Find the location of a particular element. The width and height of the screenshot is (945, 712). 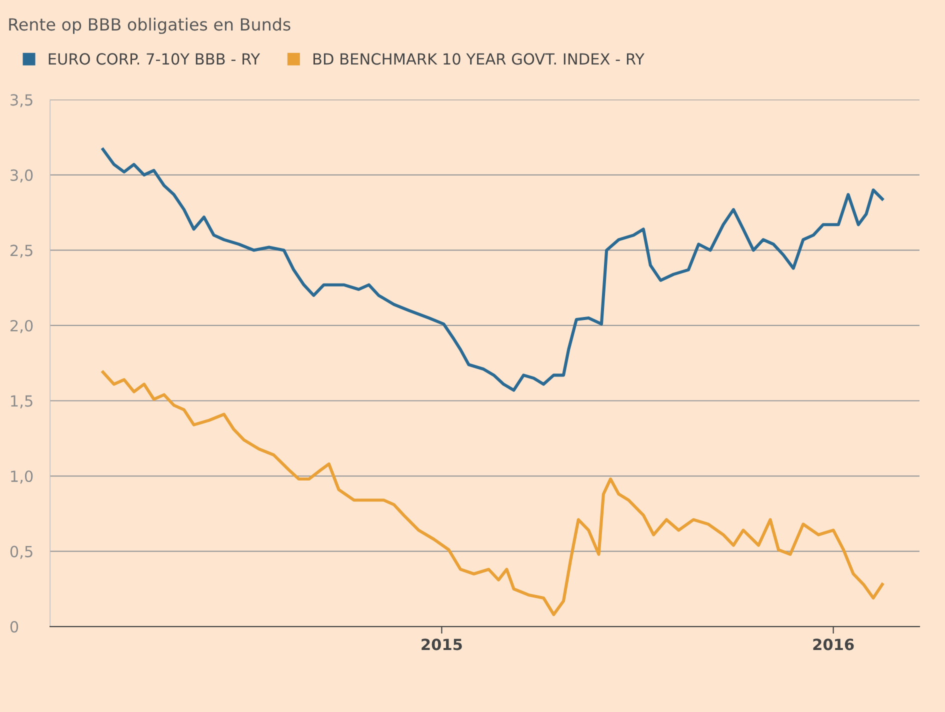

y-tick-label: 2,5 is located at coordinates (21, 251).